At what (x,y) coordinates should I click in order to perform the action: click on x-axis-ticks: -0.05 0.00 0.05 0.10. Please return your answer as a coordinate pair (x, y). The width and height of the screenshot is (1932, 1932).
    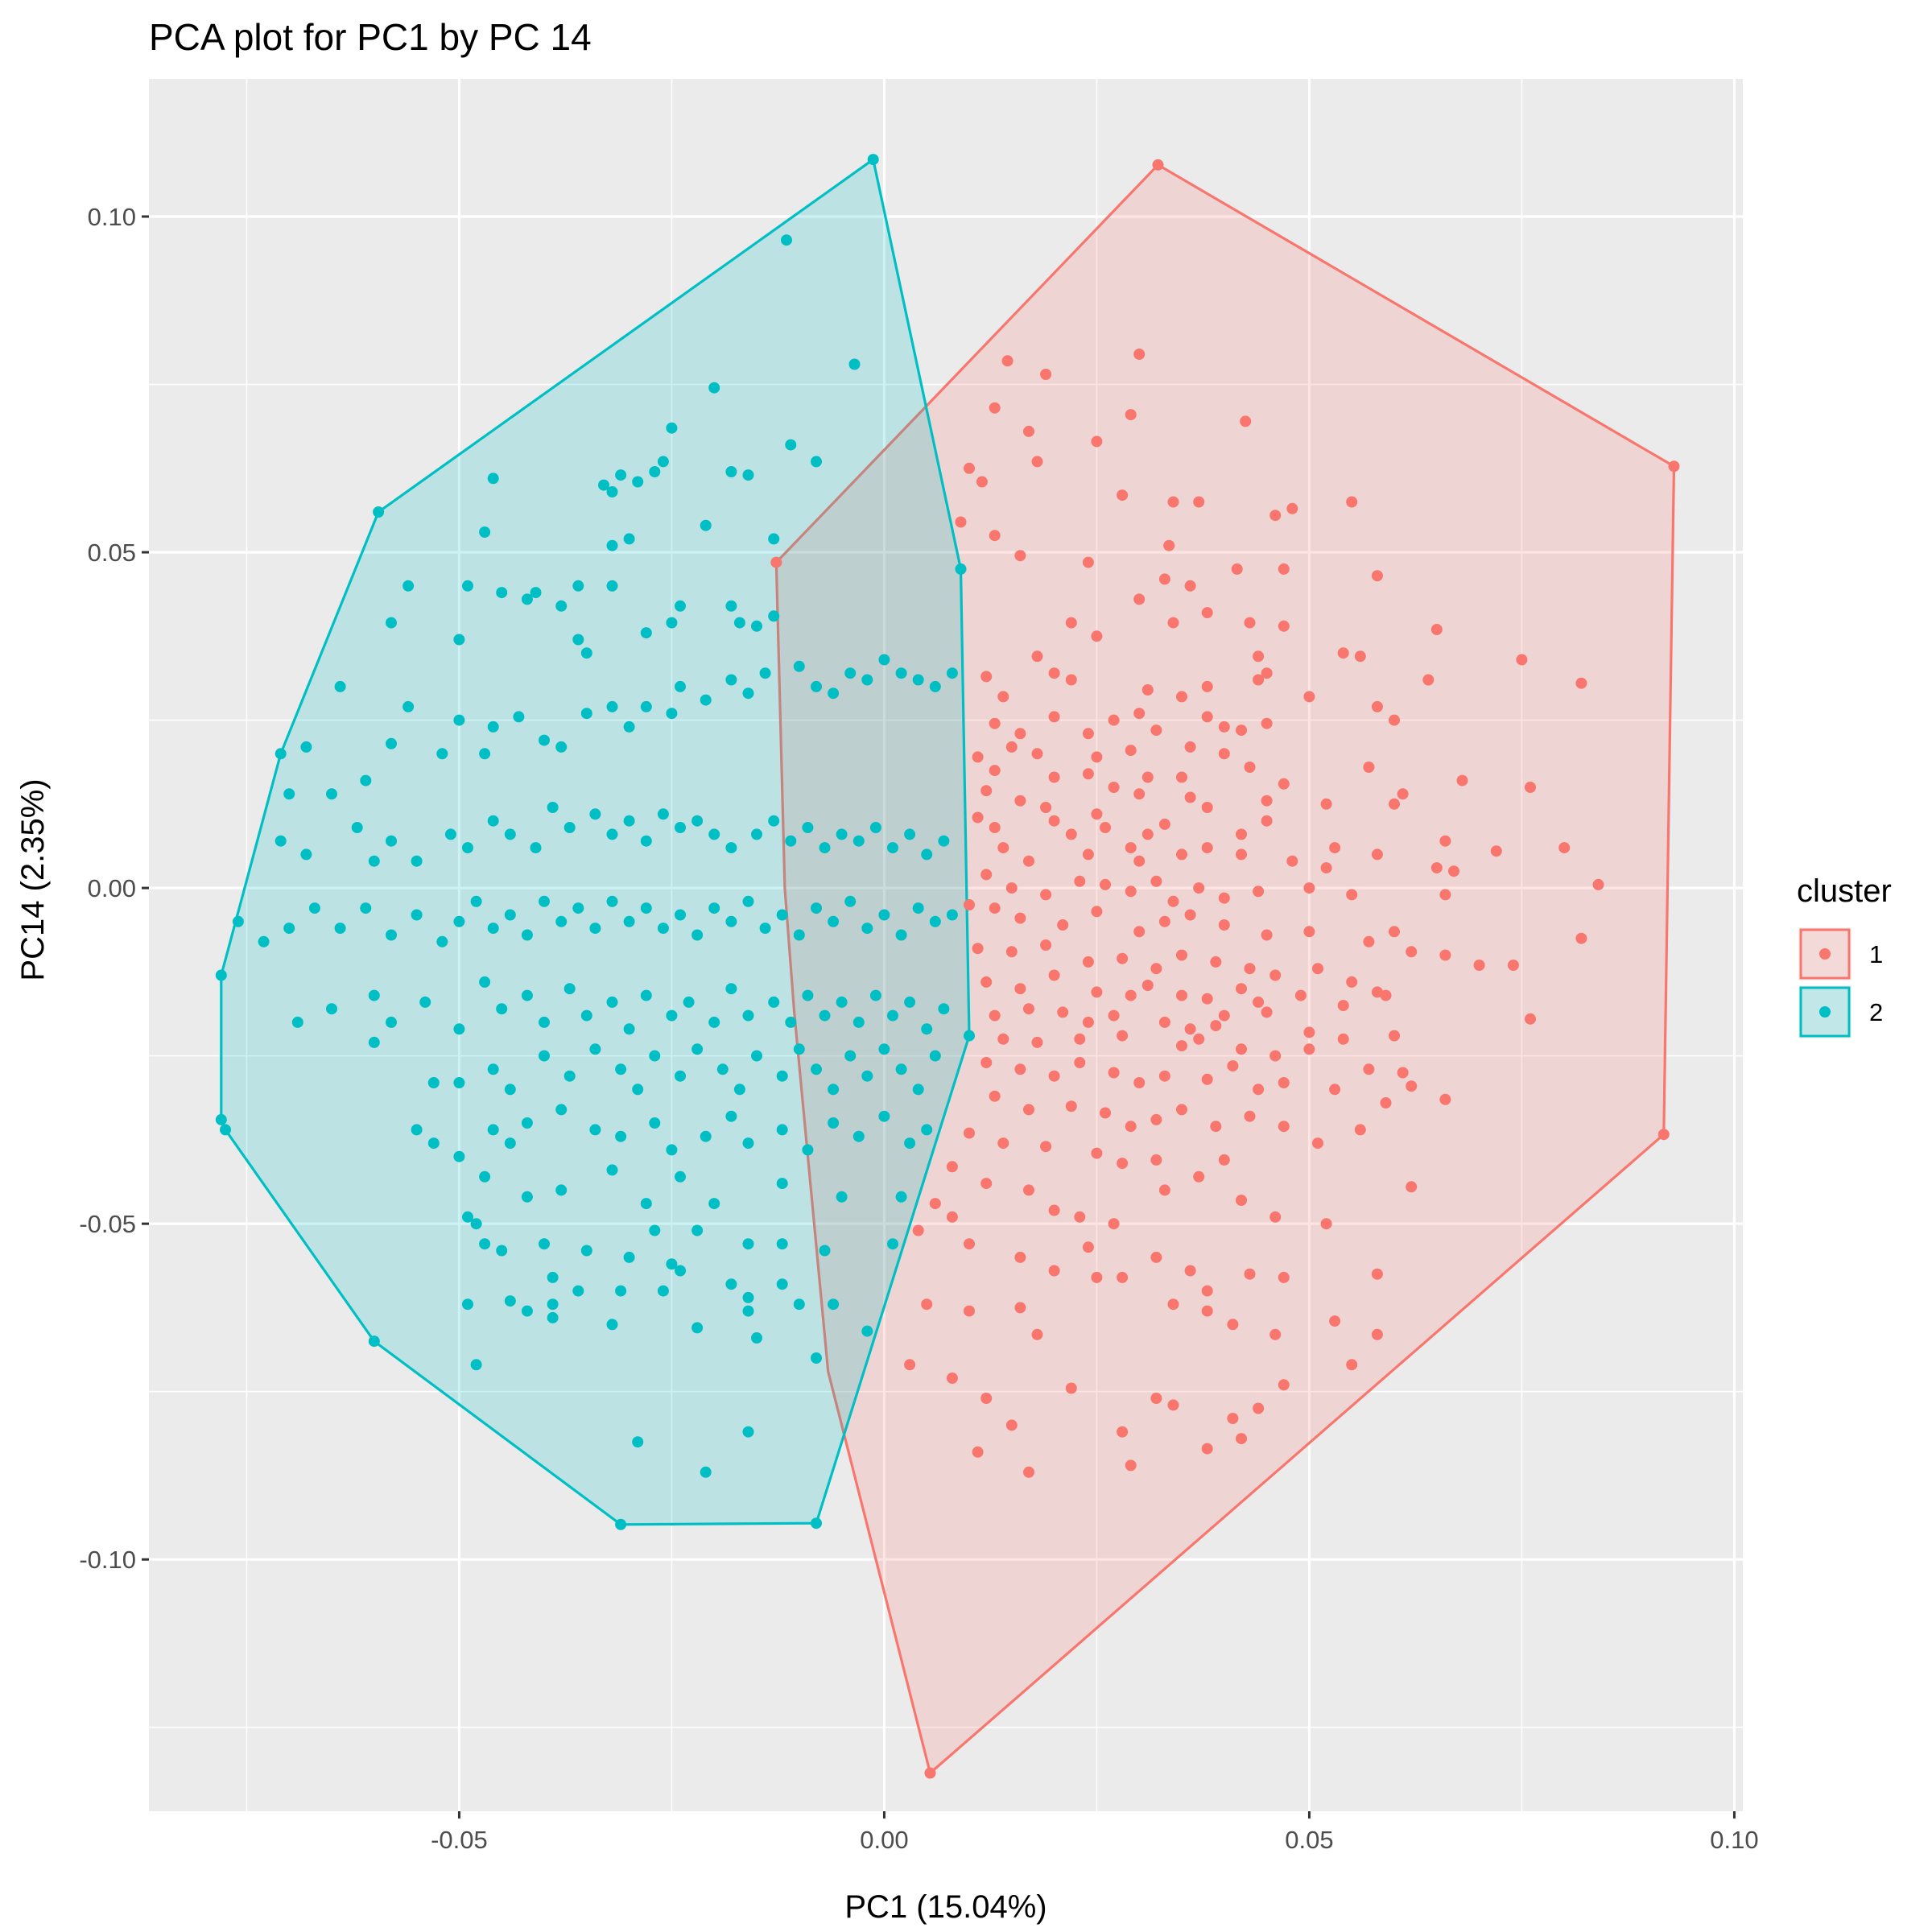
    Looking at the image, I should click on (1095, 1832).